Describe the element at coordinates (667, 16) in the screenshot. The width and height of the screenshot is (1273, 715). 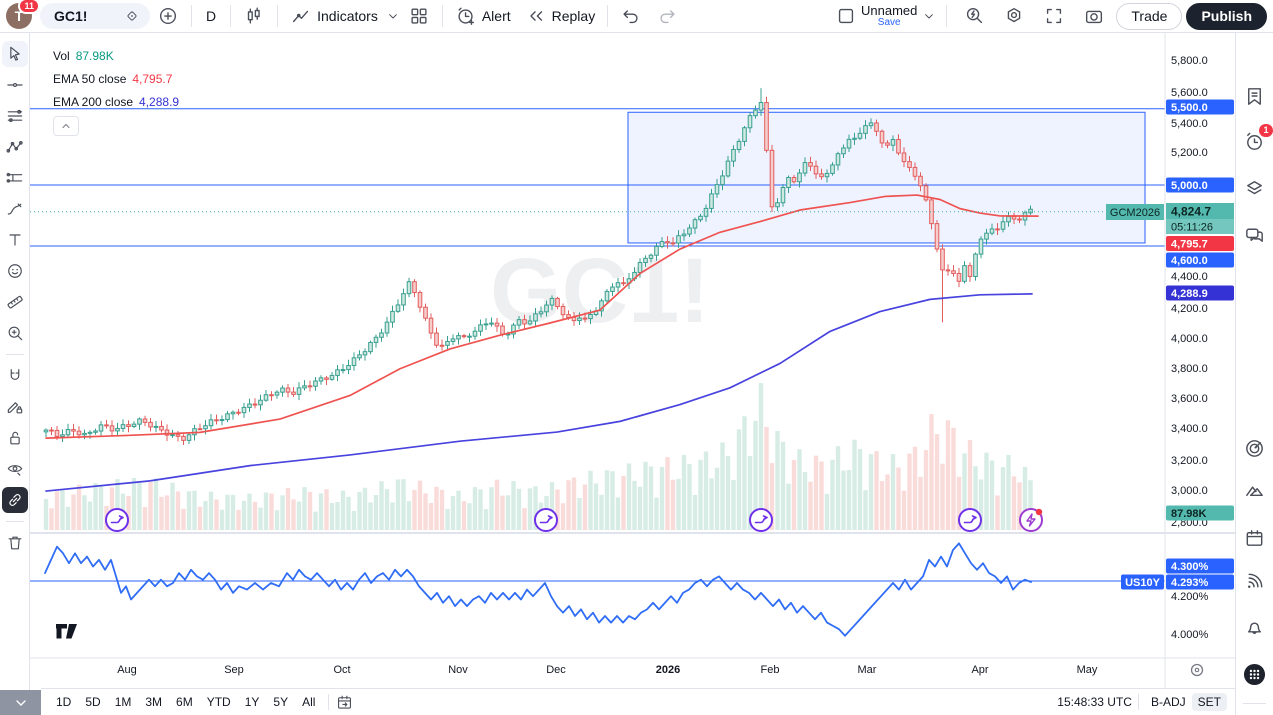
I see `redo-button` at that location.